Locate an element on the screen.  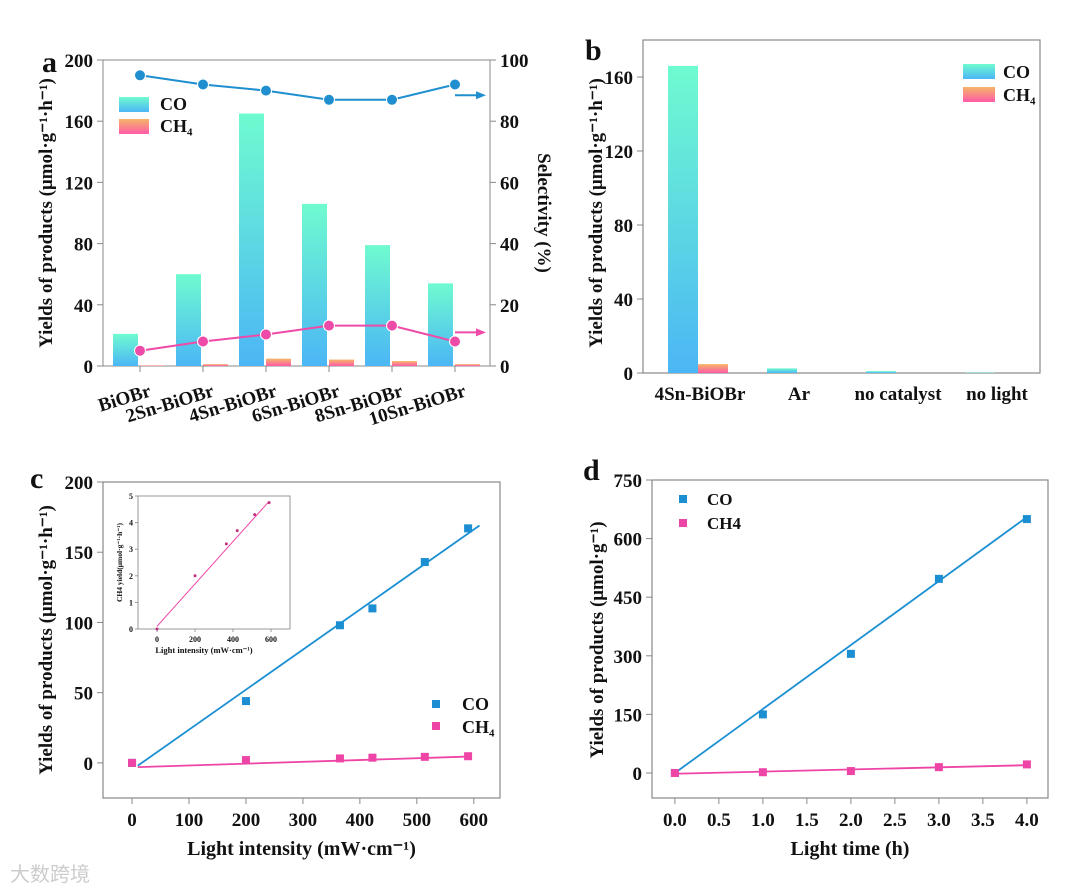
a-y2-axis-title: Selectivity (%) is located at coordinates (543, 213).